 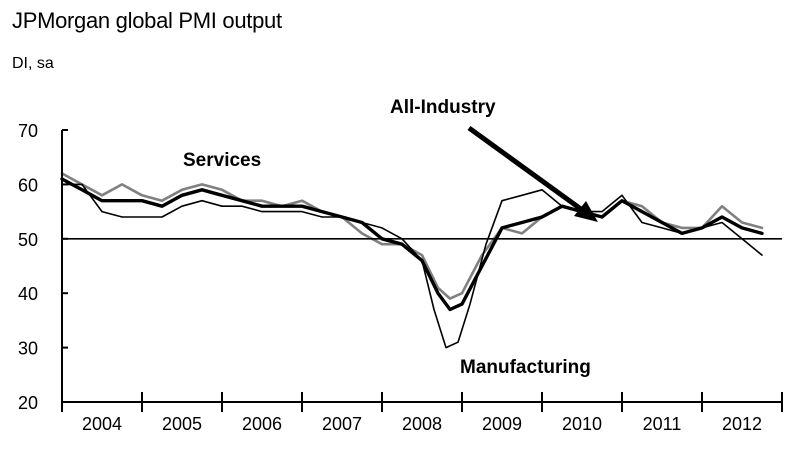 What do you see at coordinates (742, 424) in the screenshot?
I see `x-tick-label: 2012` at bounding box center [742, 424].